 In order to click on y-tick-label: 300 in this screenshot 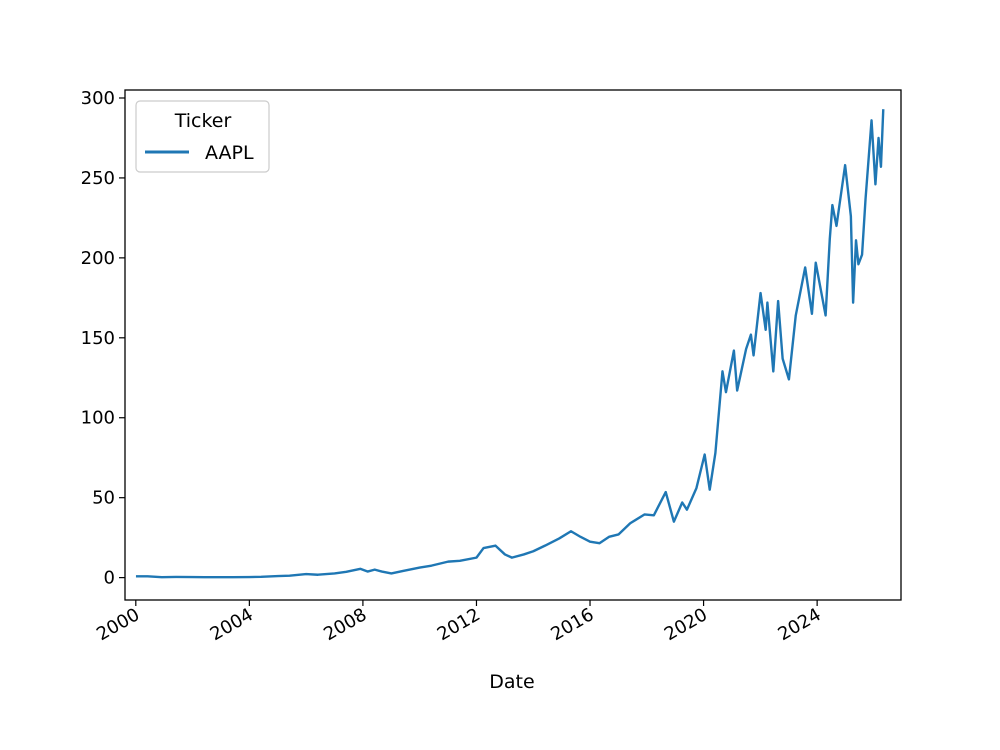, I will do `click(98, 98)`.